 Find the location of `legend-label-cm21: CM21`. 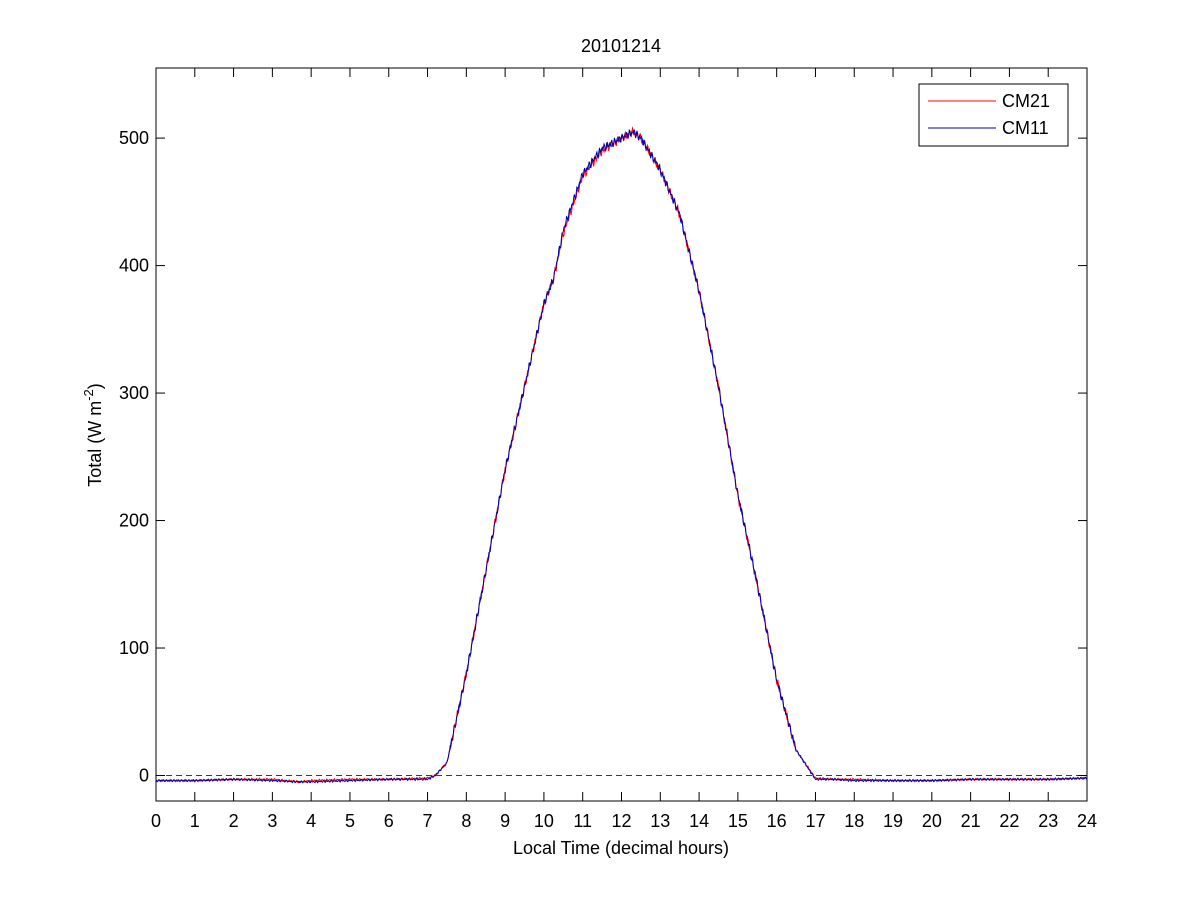

legend-label-cm21: CM21 is located at coordinates (1026, 101).